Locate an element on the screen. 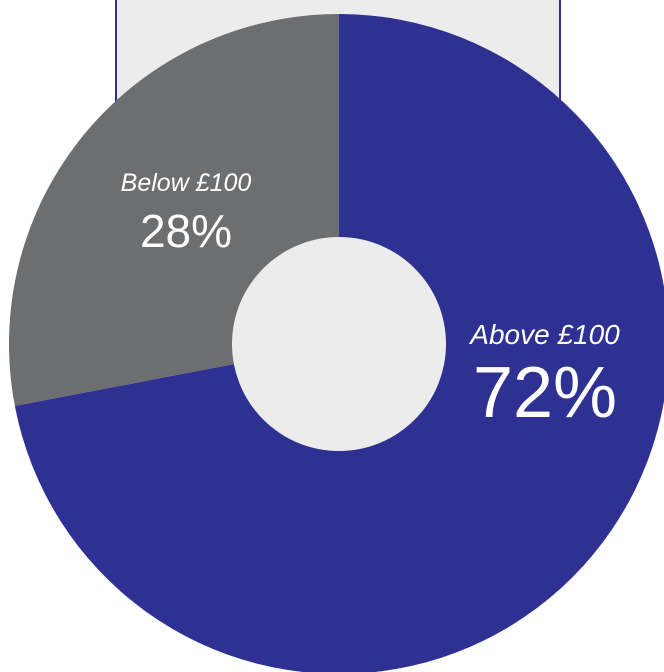 The height and width of the screenshot is (672, 664). slice-label-above: Above £100 is located at coordinates (544, 334).